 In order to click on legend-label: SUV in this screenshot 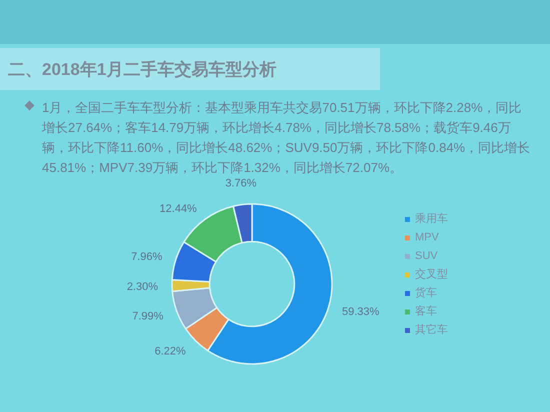, I will do `click(426, 256)`.